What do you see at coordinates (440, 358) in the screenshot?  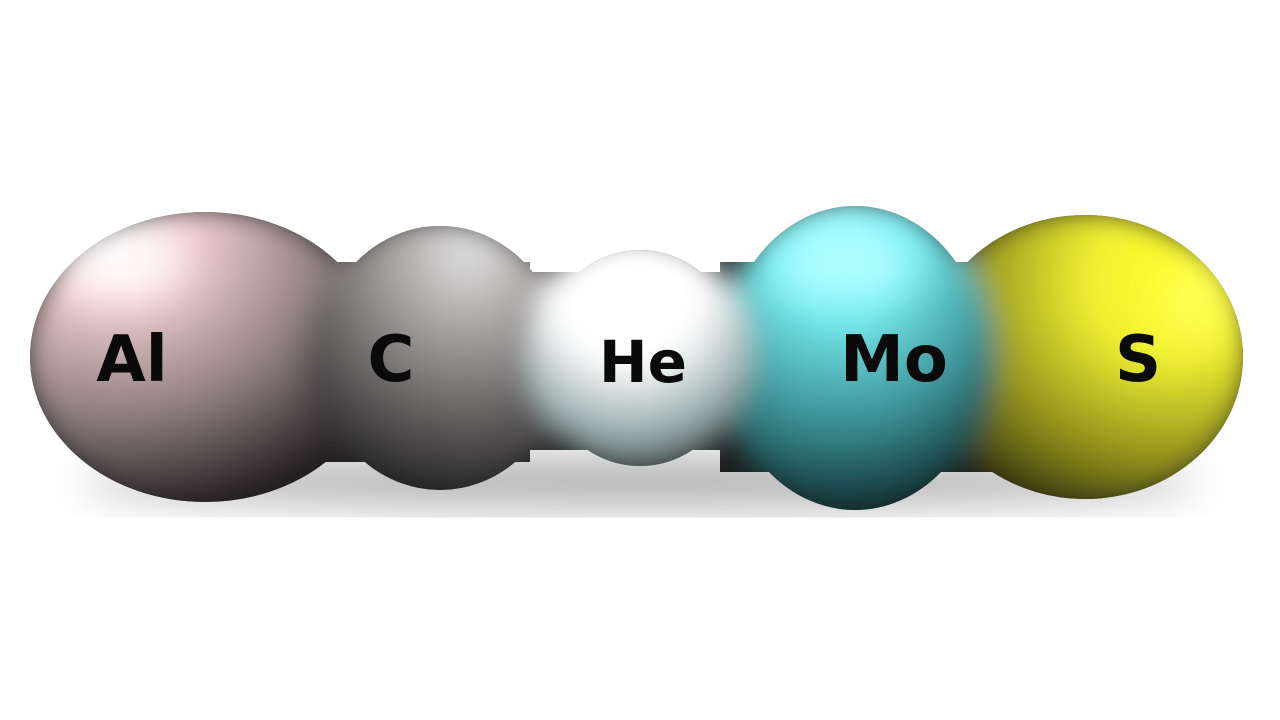 I see `atom-c-sphere` at bounding box center [440, 358].